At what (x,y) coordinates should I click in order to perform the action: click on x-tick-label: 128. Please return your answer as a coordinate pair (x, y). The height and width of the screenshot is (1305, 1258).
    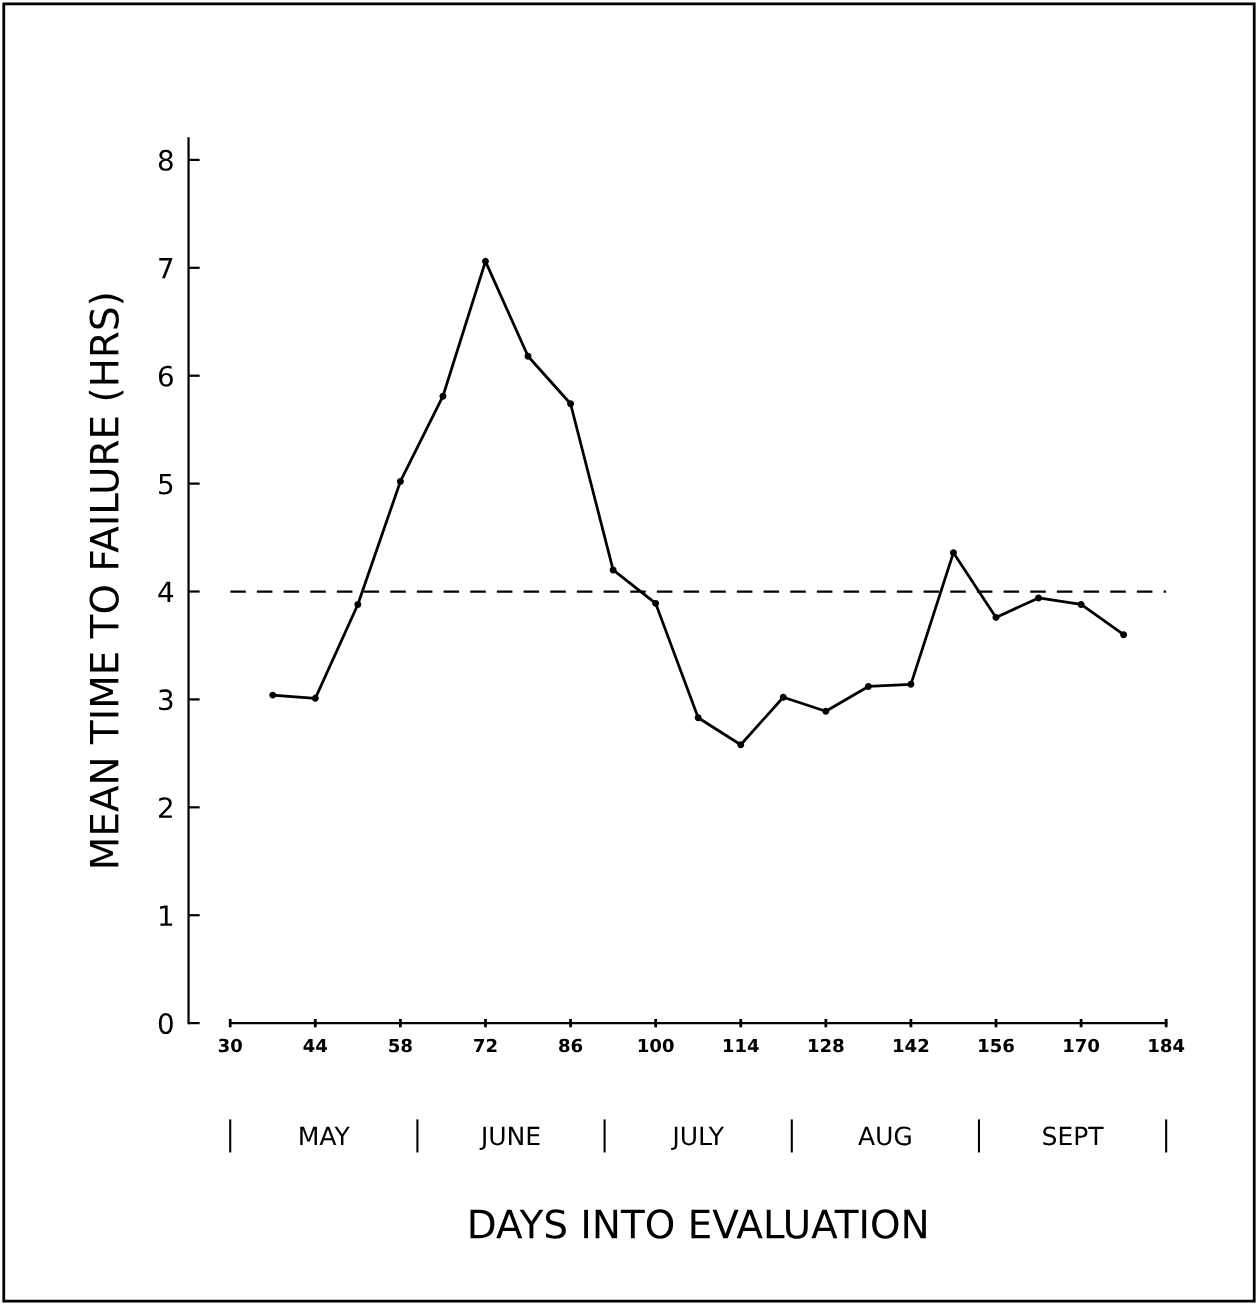
    Looking at the image, I should click on (826, 1045).